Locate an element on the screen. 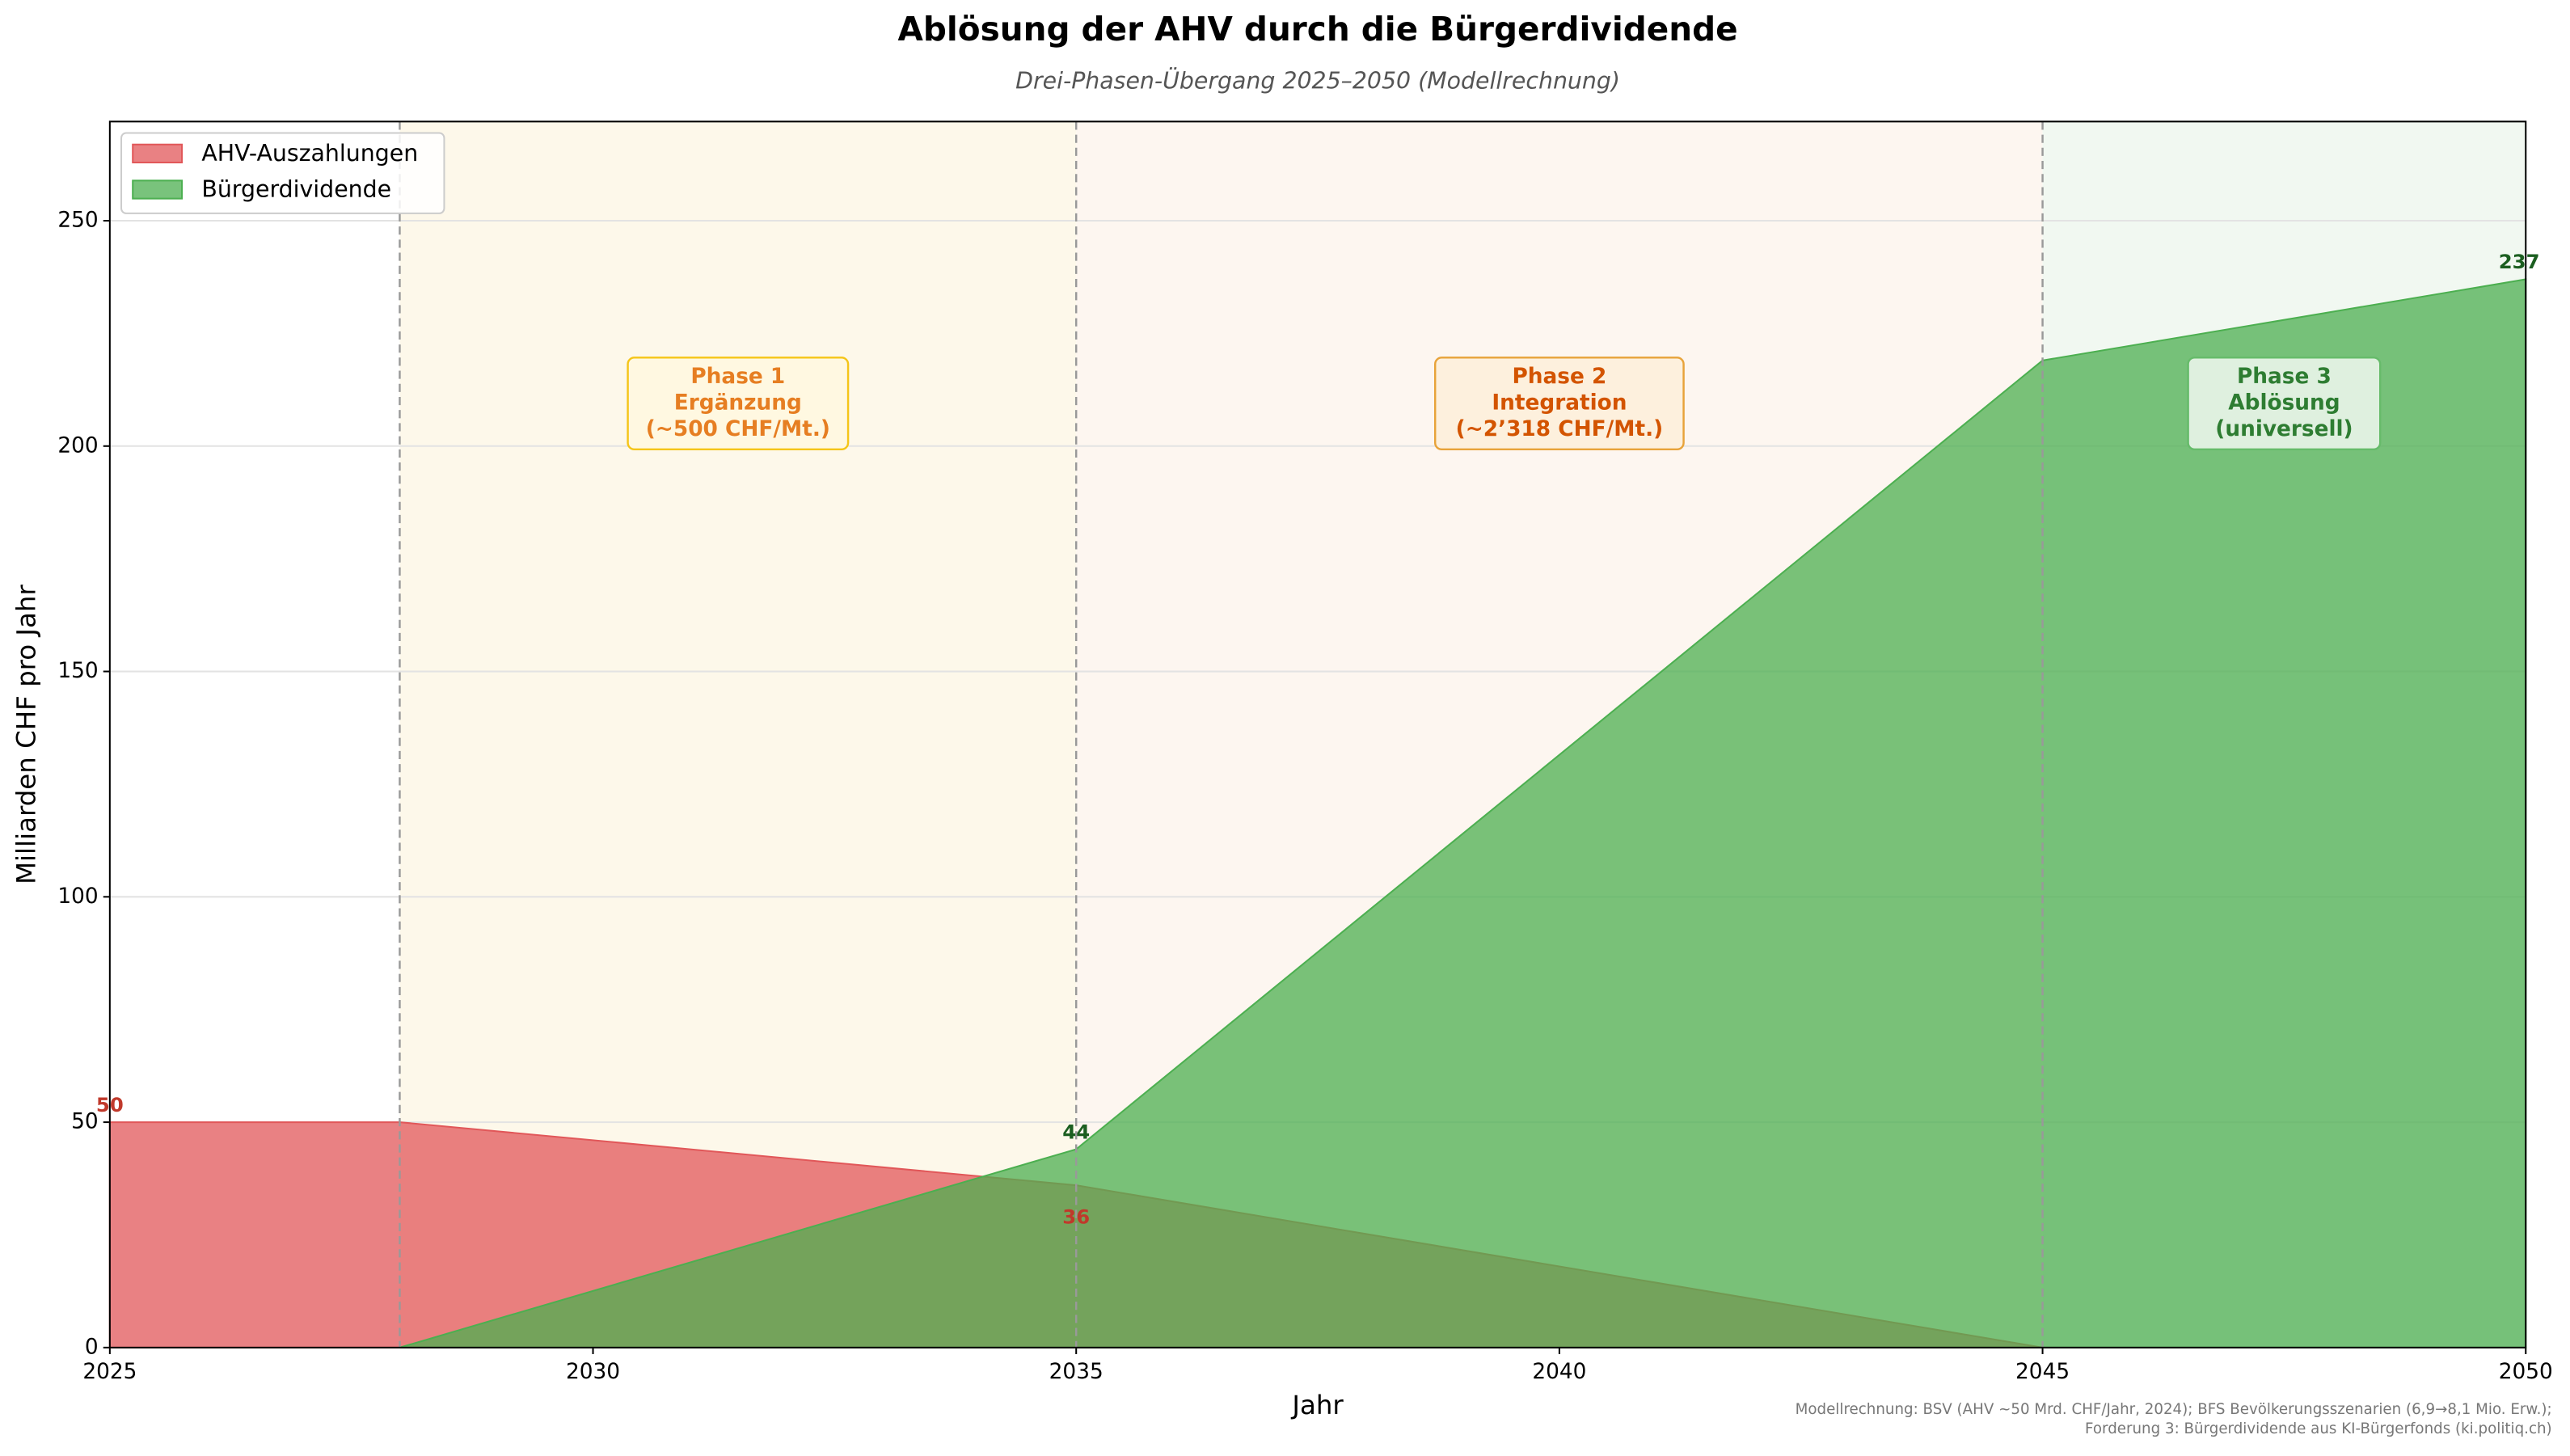 The width and height of the screenshot is (2570, 1456). legend-label: Bürgerdividende is located at coordinates (296, 189).